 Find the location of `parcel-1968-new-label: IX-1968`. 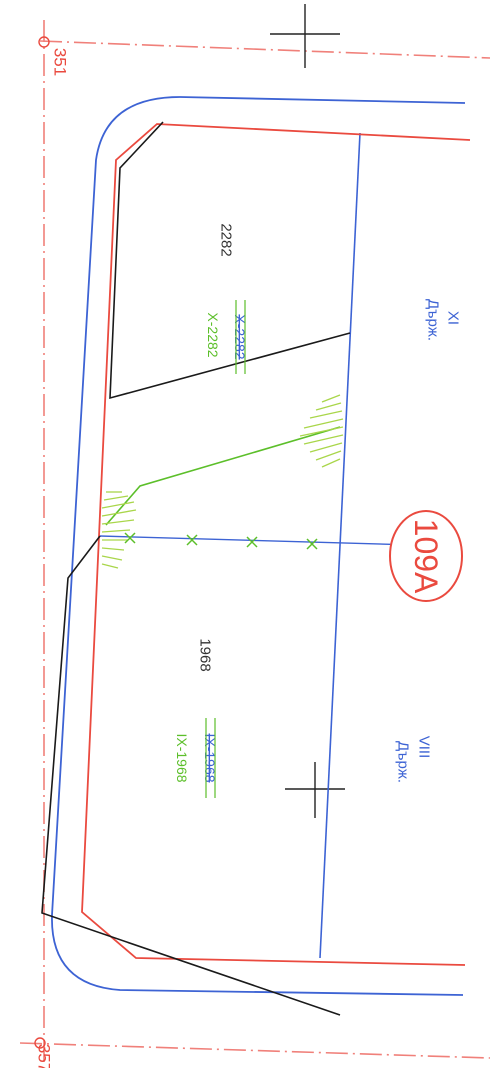

parcel-1968-new-label: IX-1968 is located at coordinates (182, 757).